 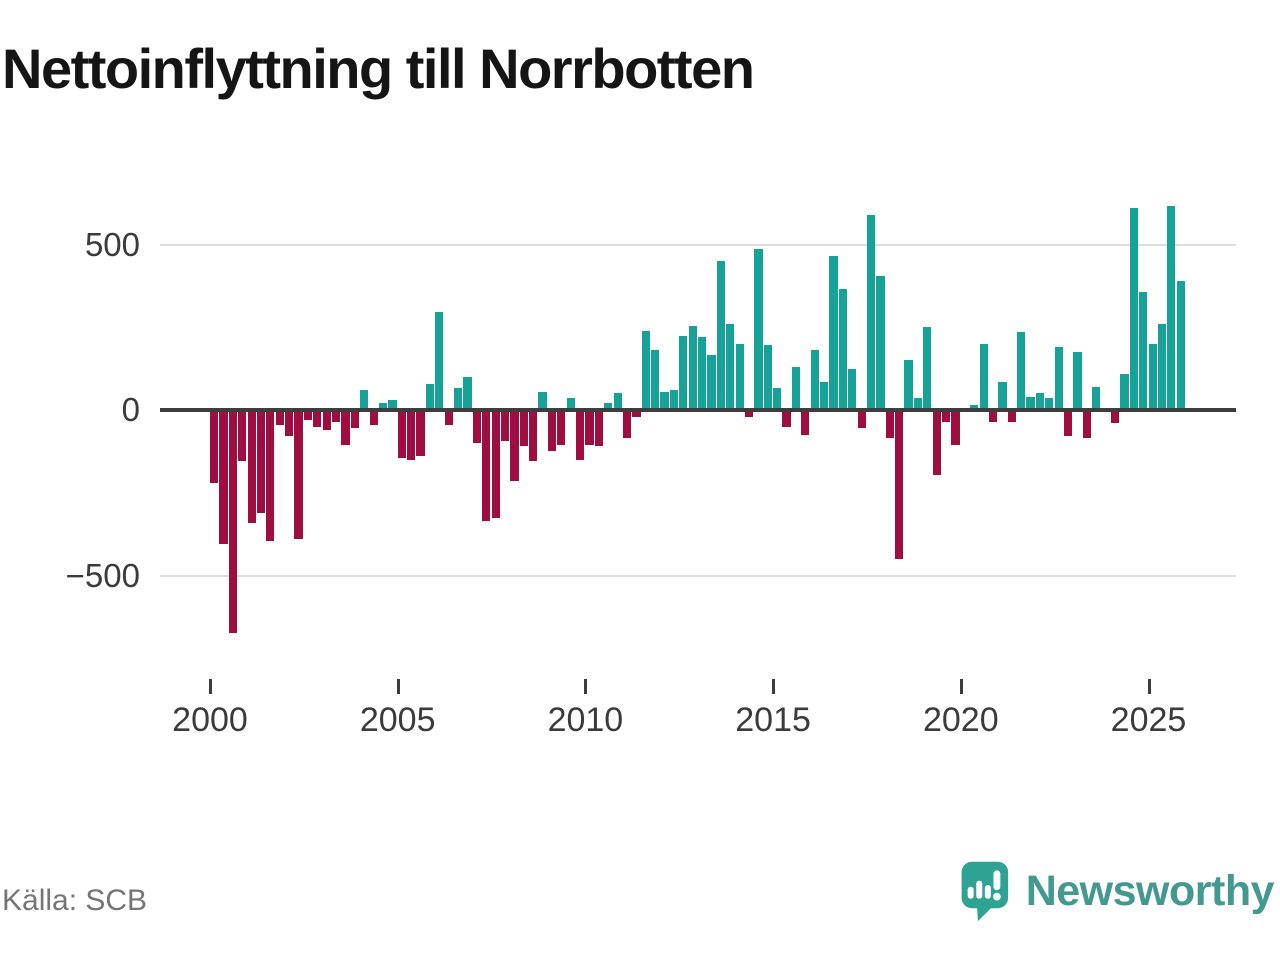 What do you see at coordinates (996, 896) in the screenshot?
I see `logo-exclamation-dot` at bounding box center [996, 896].